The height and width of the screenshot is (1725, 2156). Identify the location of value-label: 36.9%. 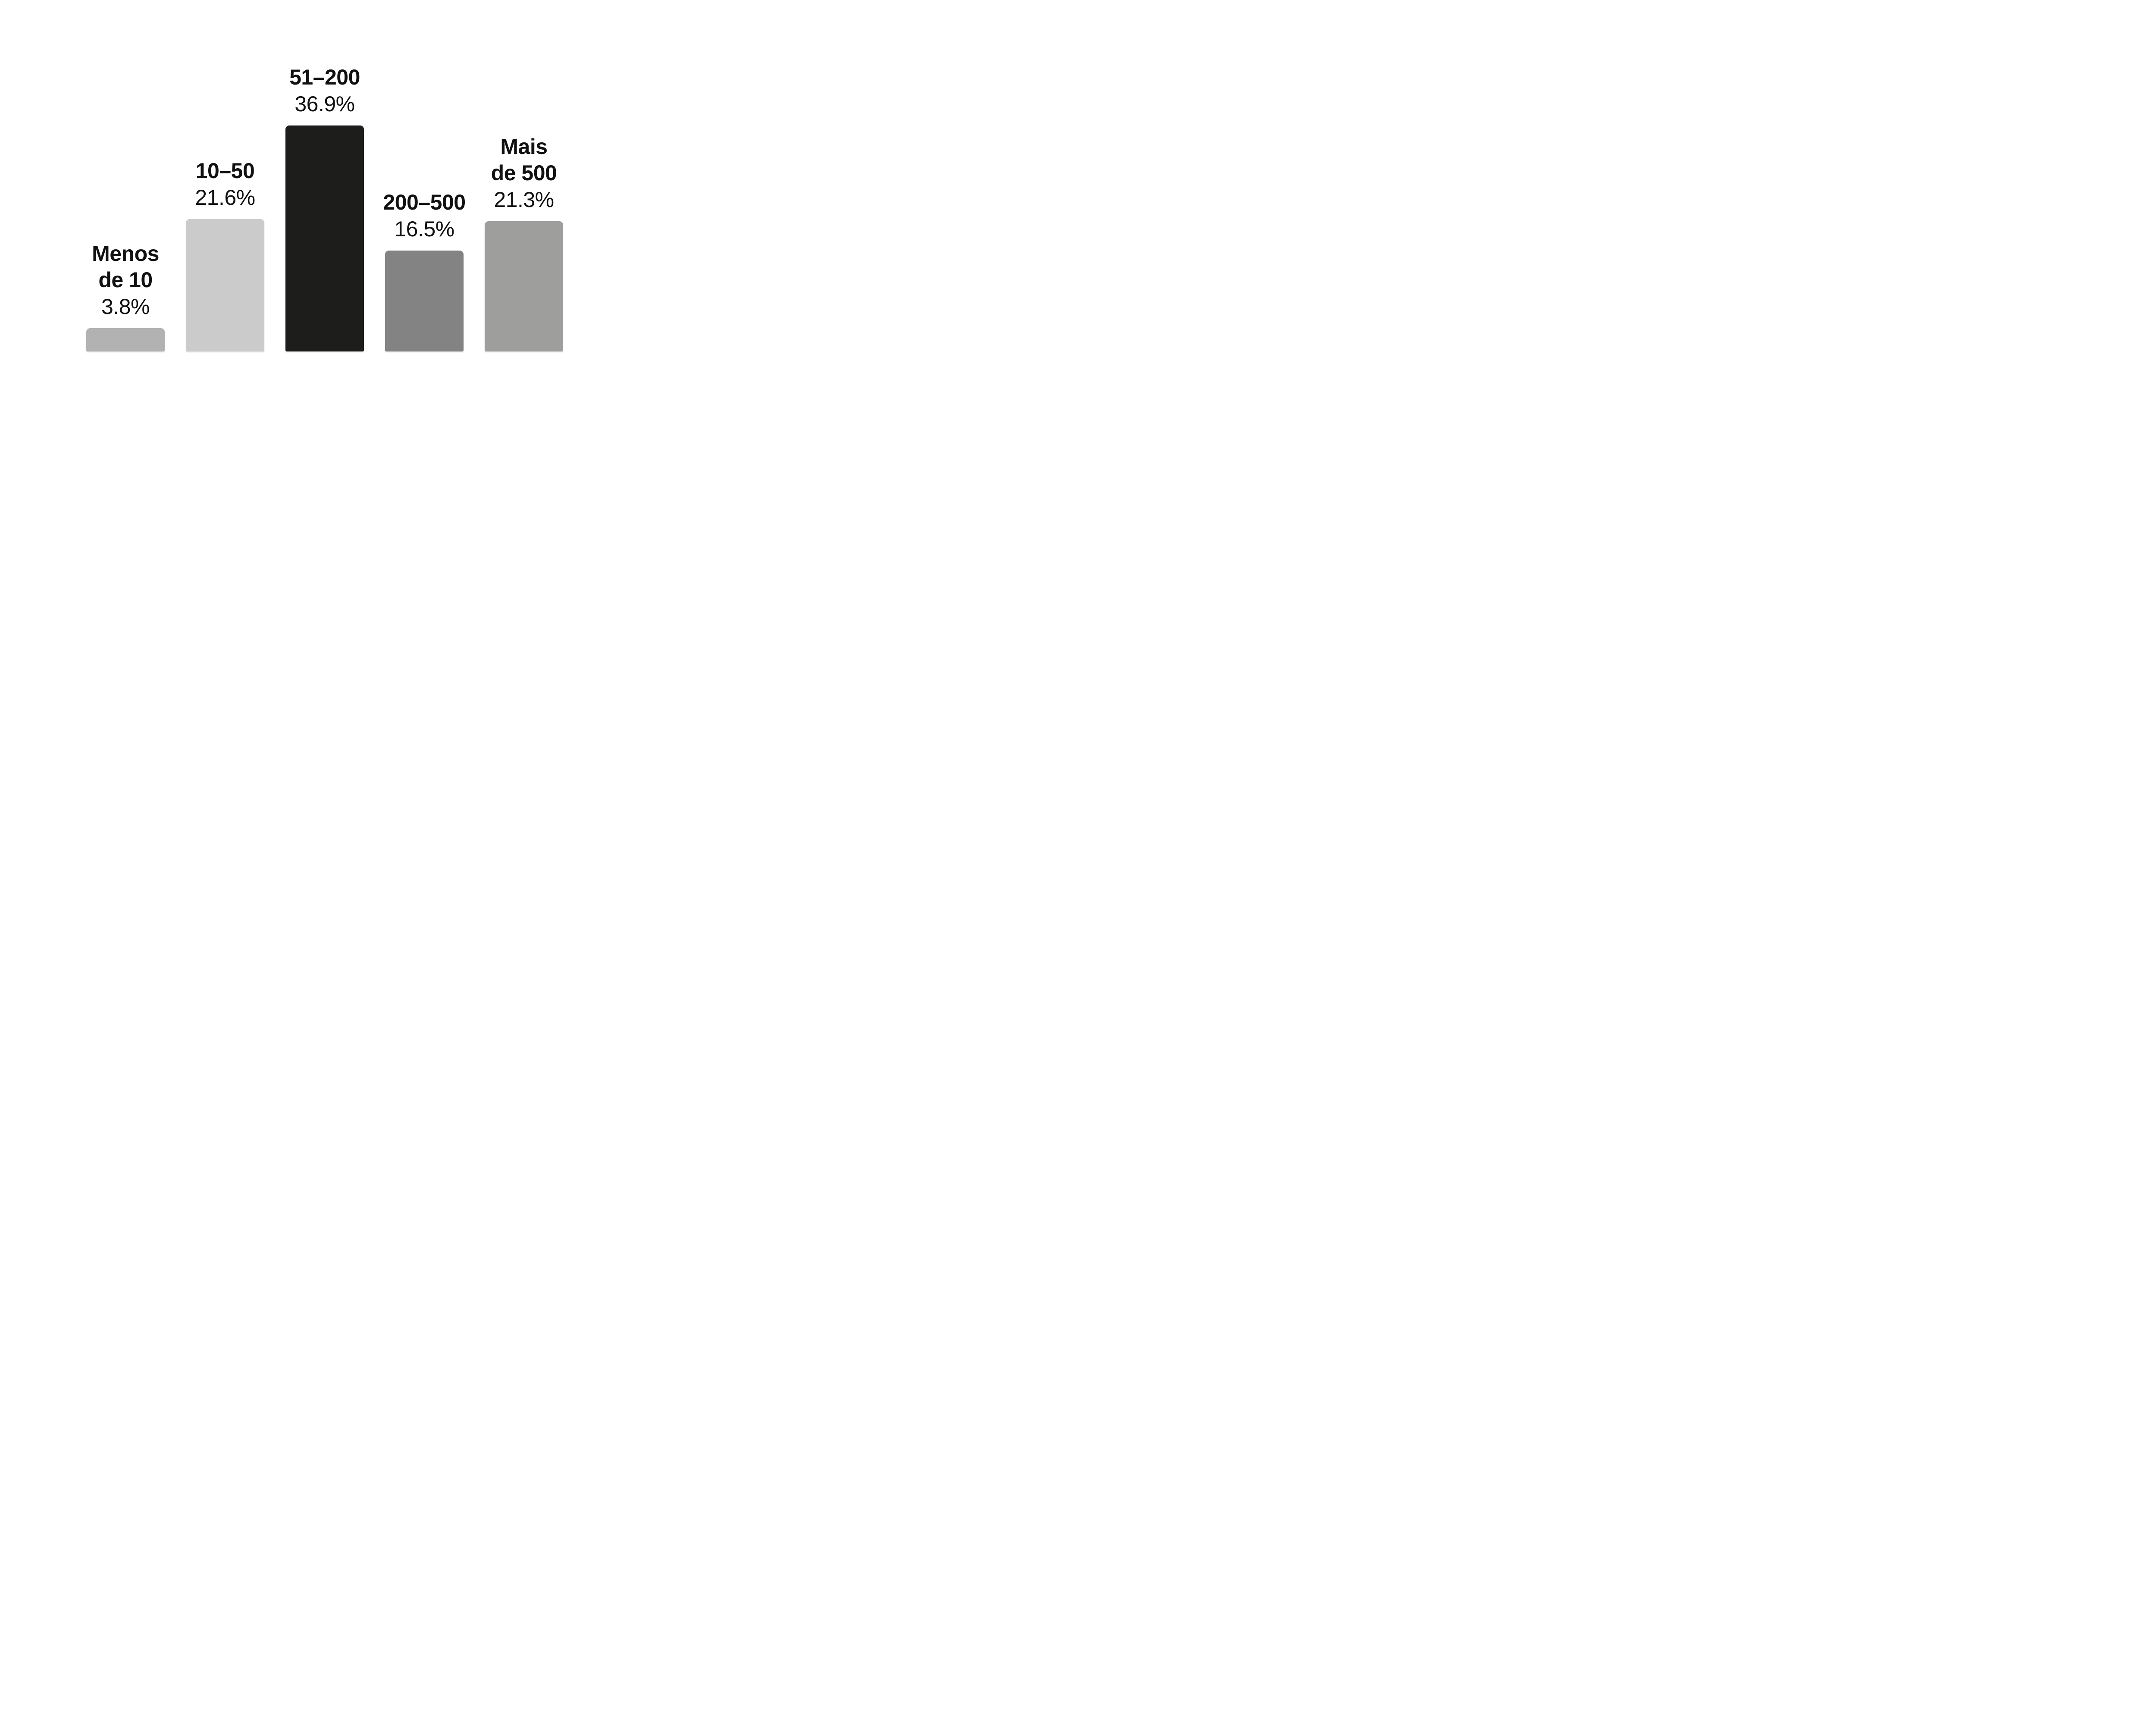
(325, 104).